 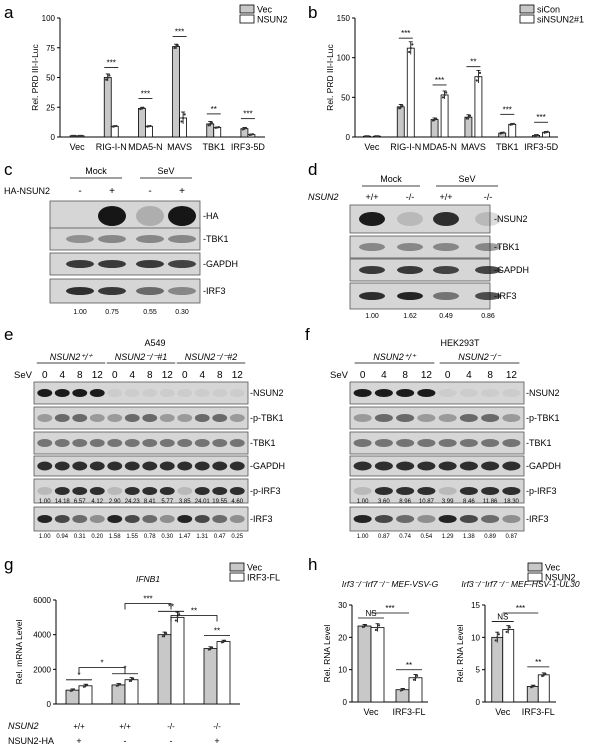 What do you see at coordinates (42, 669) in the screenshot?
I see `y-tick-label: 2000` at bounding box center [42, 669].